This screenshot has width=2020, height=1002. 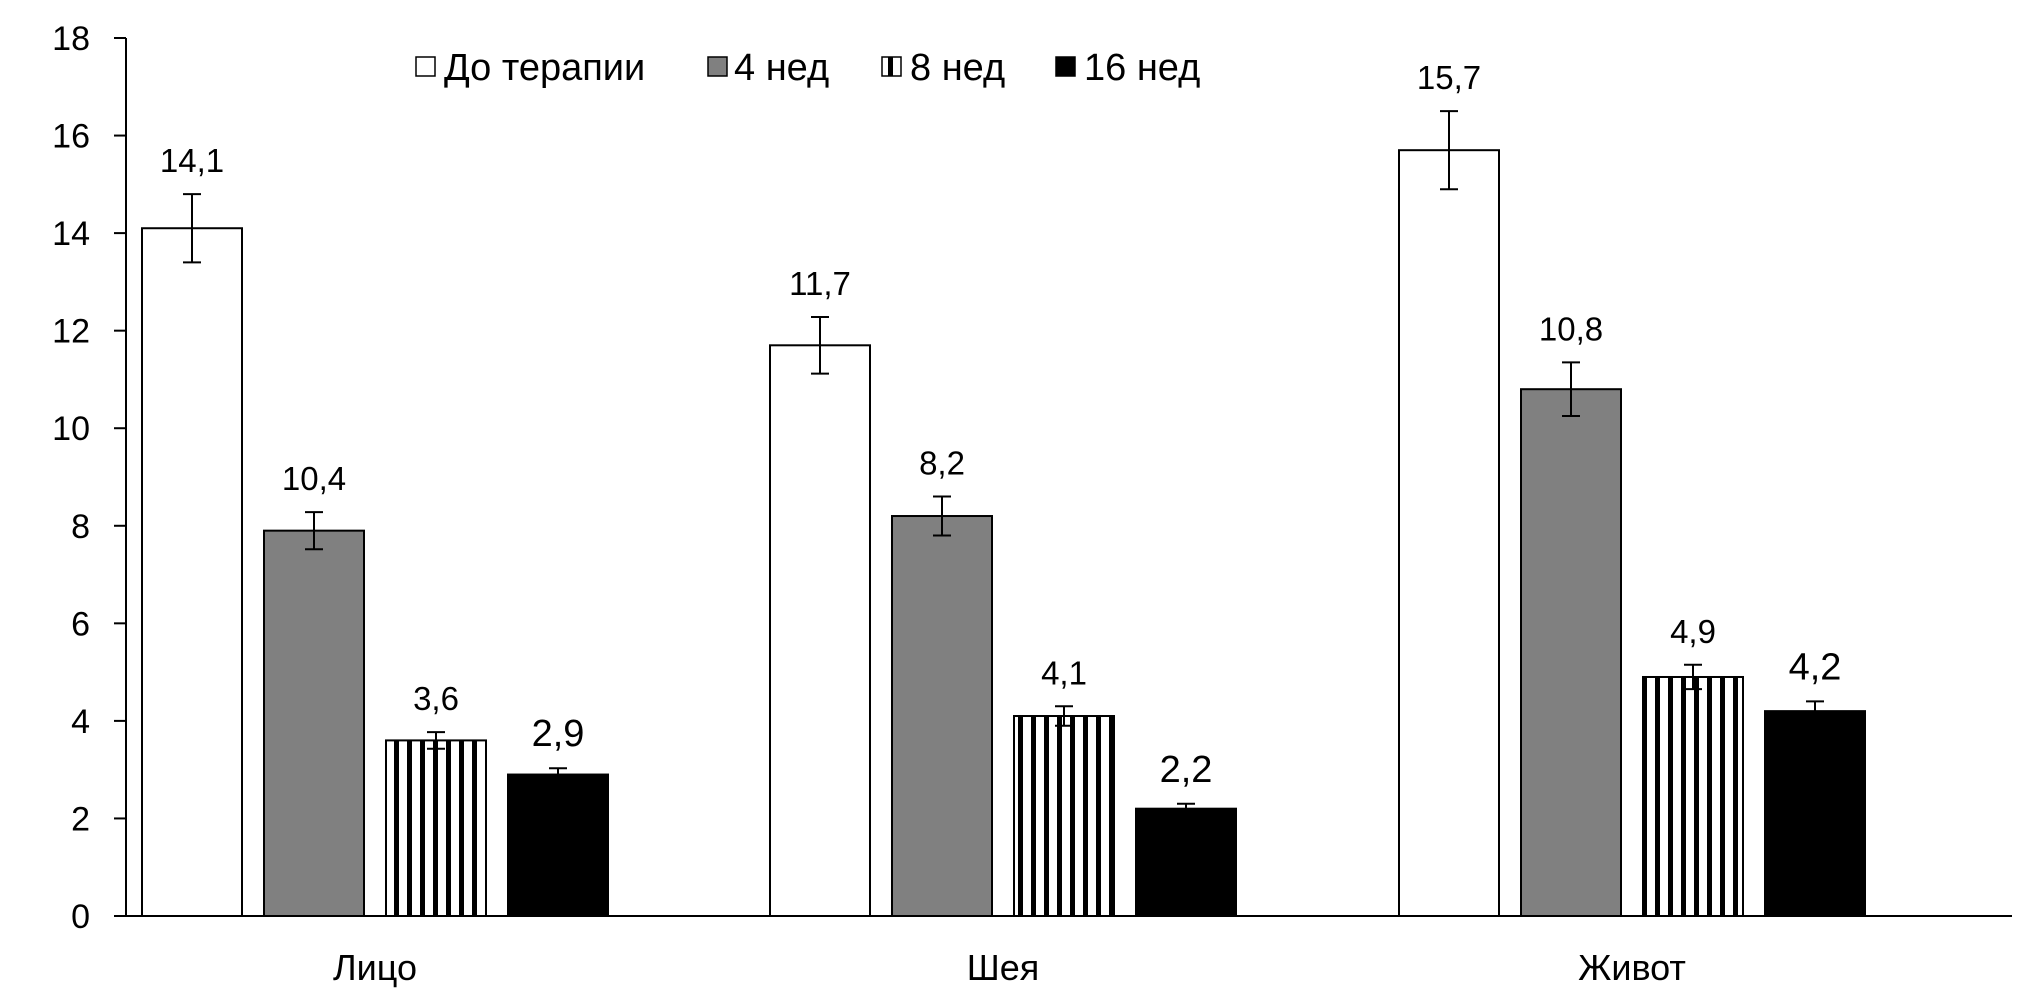 I want to click on legend: До терапии 4 нед 8 нед 16 нед, so click(x=807, y=68).